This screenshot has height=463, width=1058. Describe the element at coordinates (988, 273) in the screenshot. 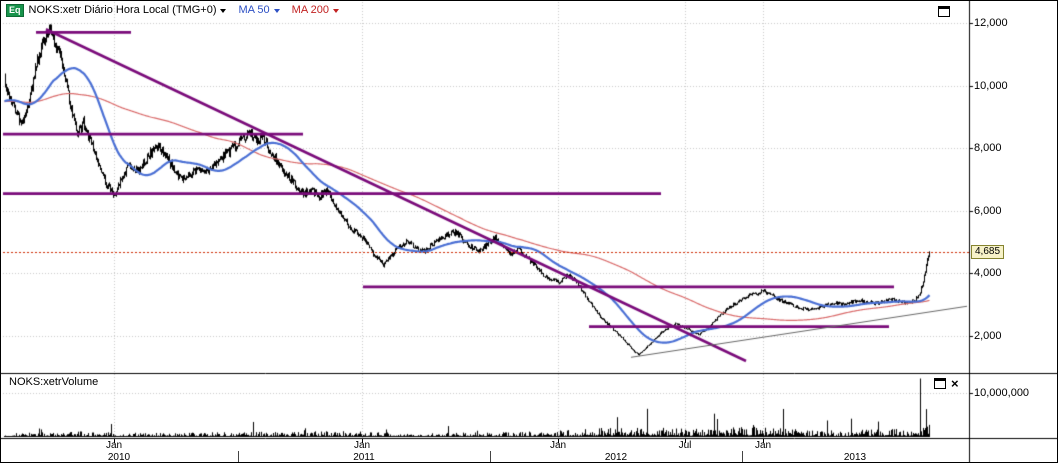

I see `price-tick-label: 4,000` at that location.